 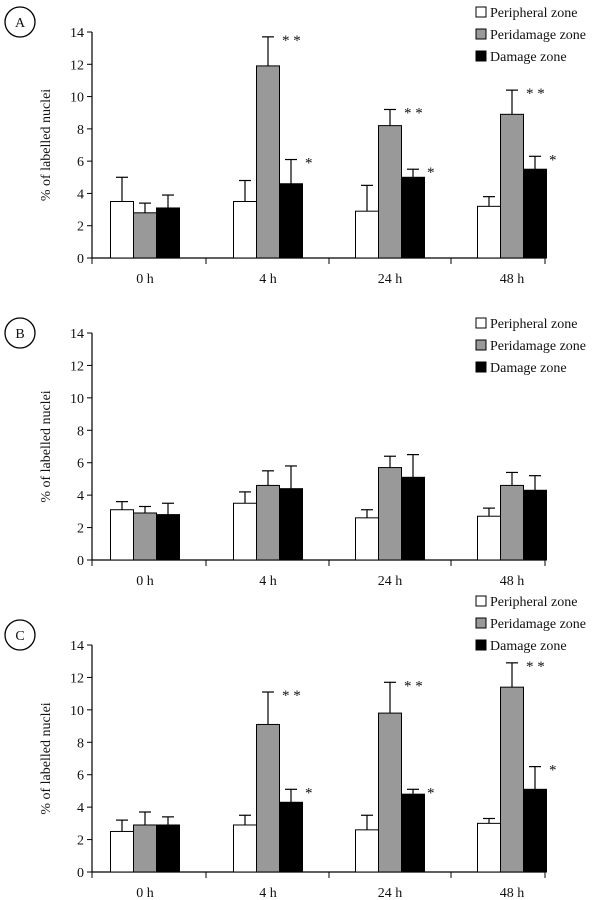 I want to click on panel-label: C, so click(x=19, y=636).